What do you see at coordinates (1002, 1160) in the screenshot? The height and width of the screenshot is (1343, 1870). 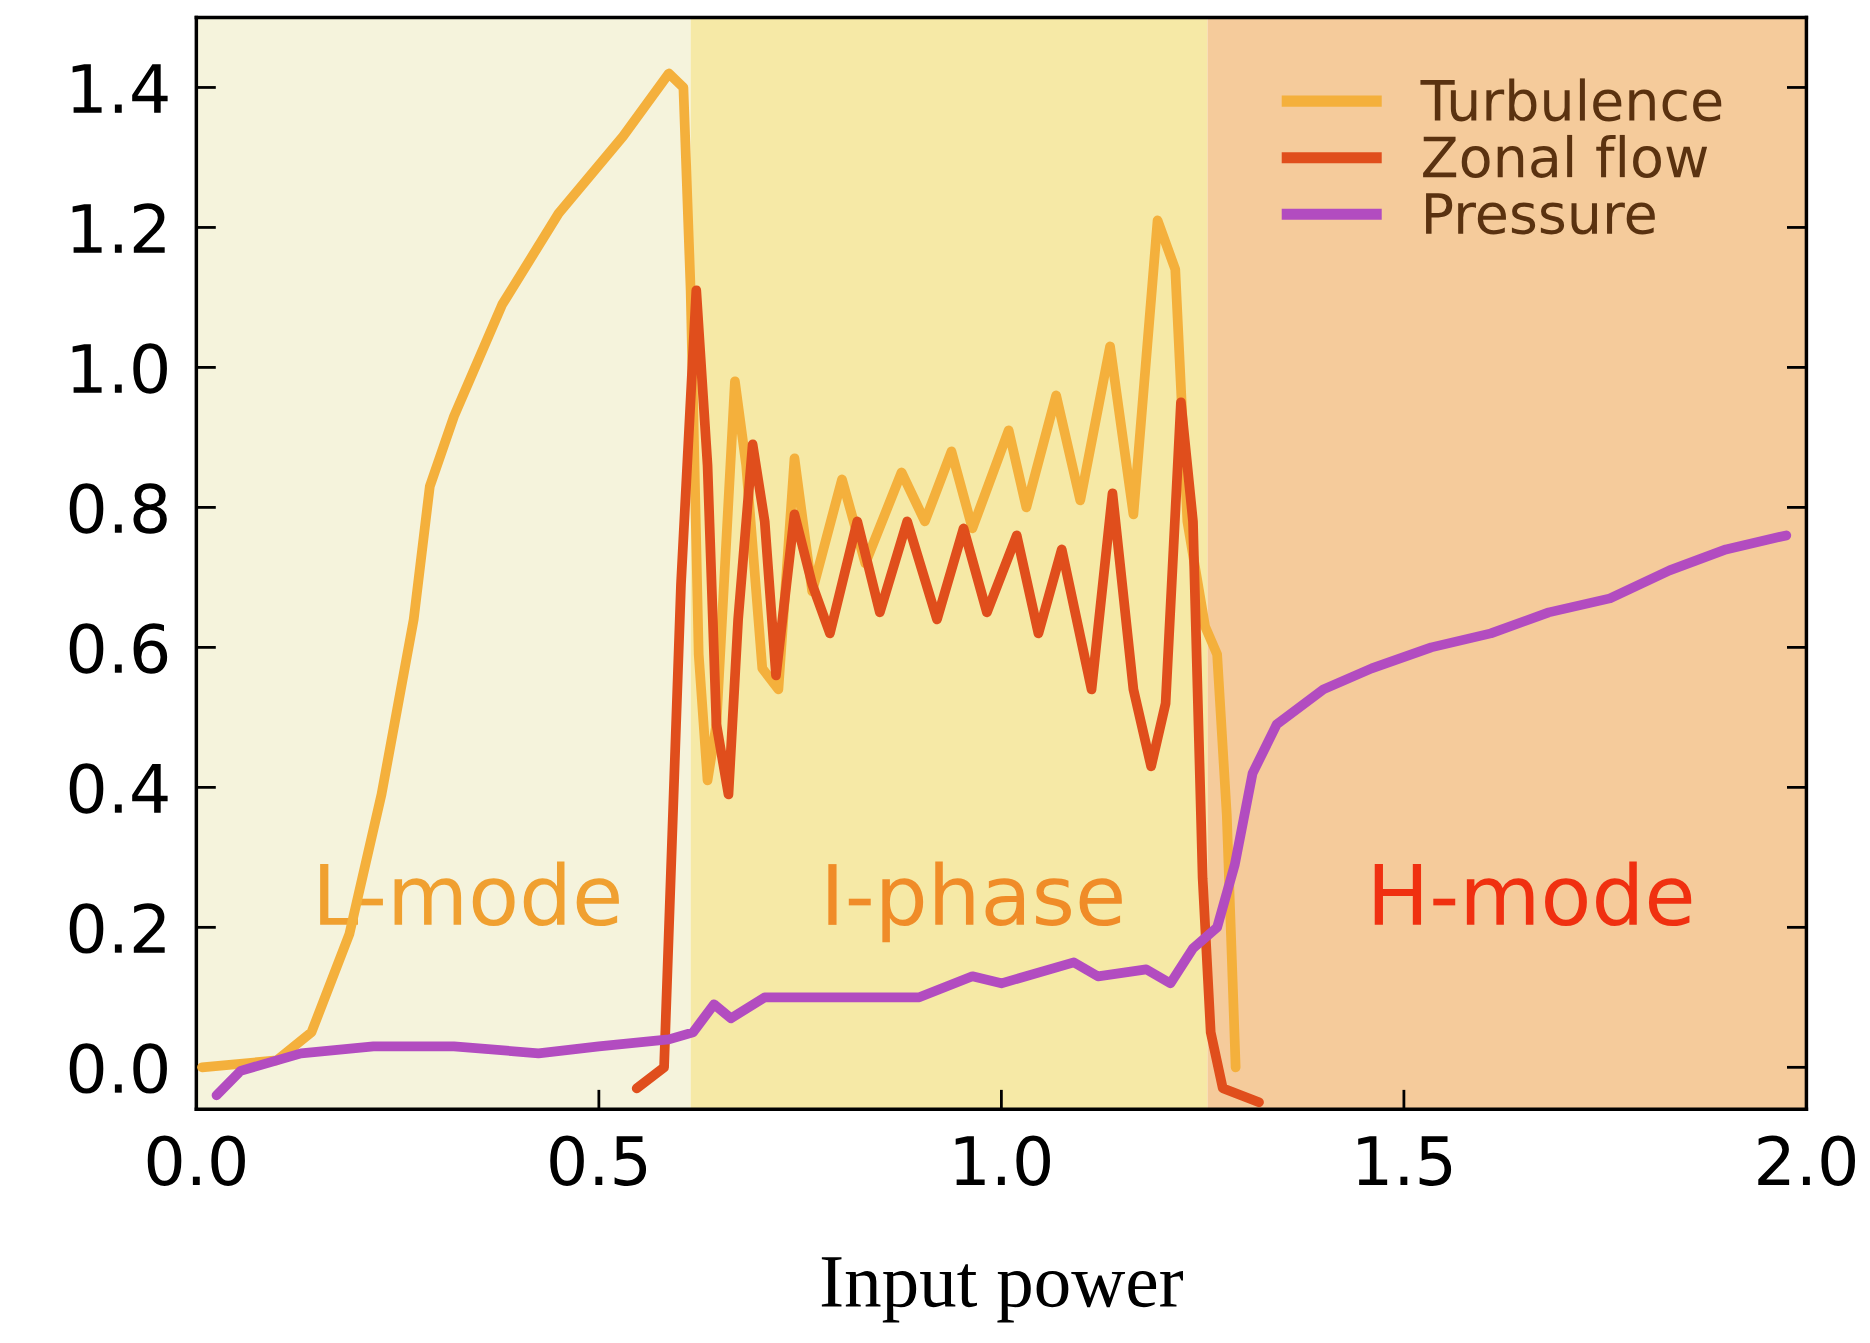 I see `x-tick-label: 1.0` at bounding box center [1002, 1160].